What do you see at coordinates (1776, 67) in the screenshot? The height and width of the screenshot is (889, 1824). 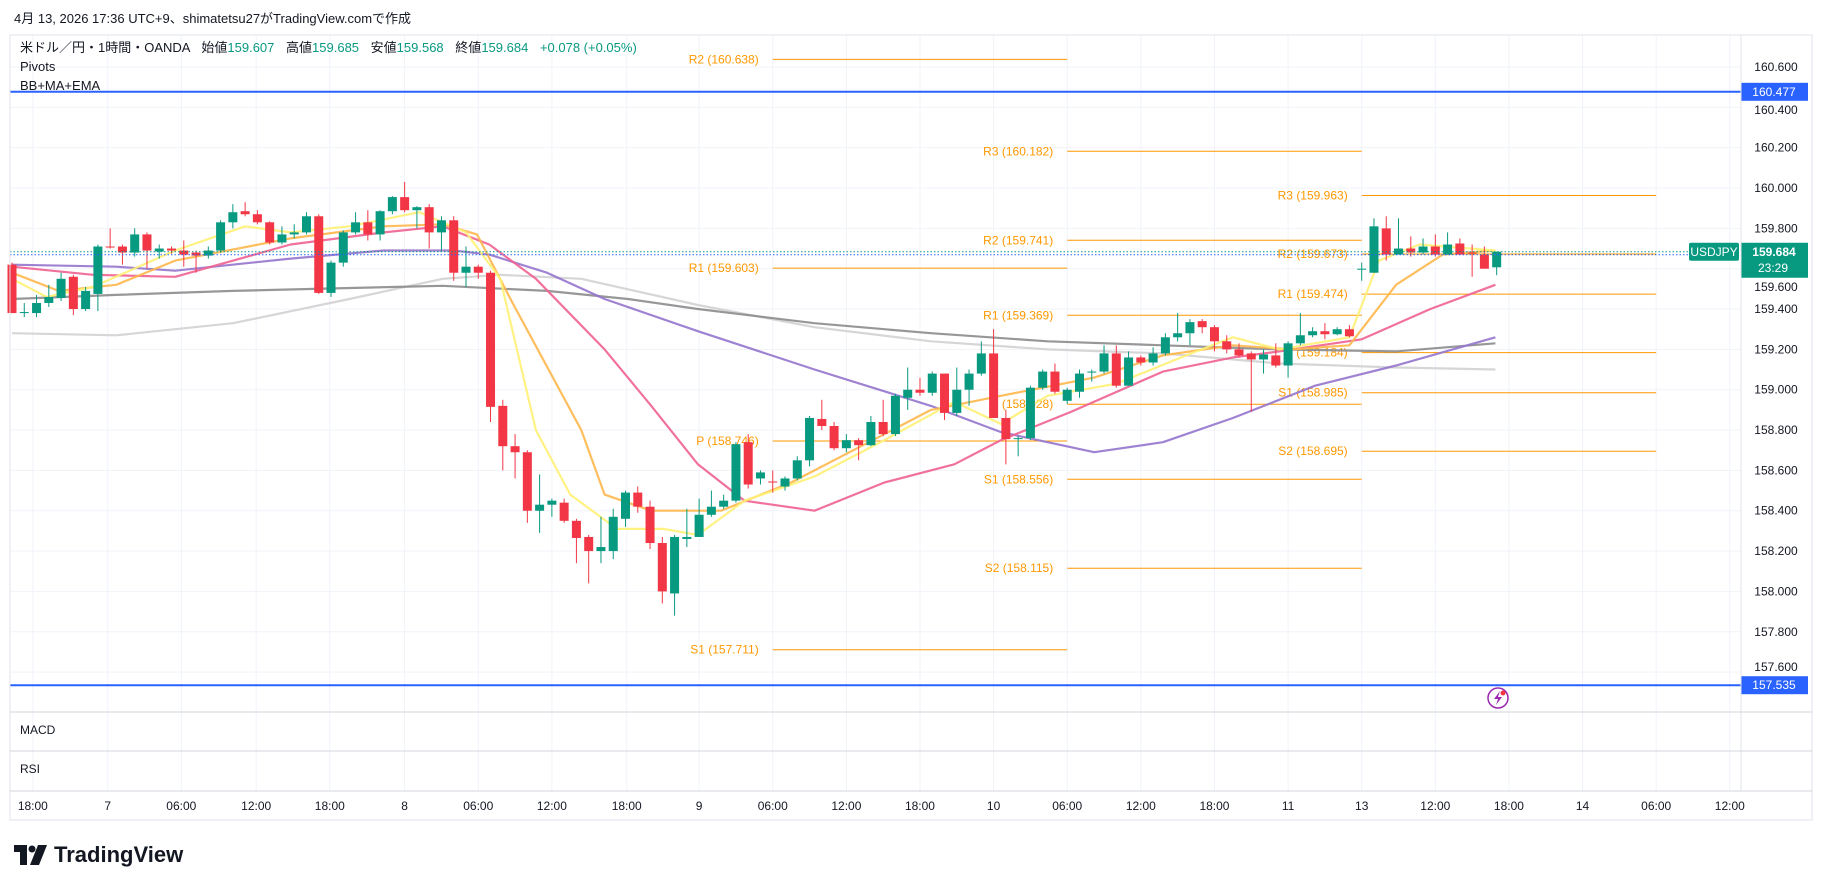 I see `price-tick-label: 160.600` at bounding box center [1776, 67].